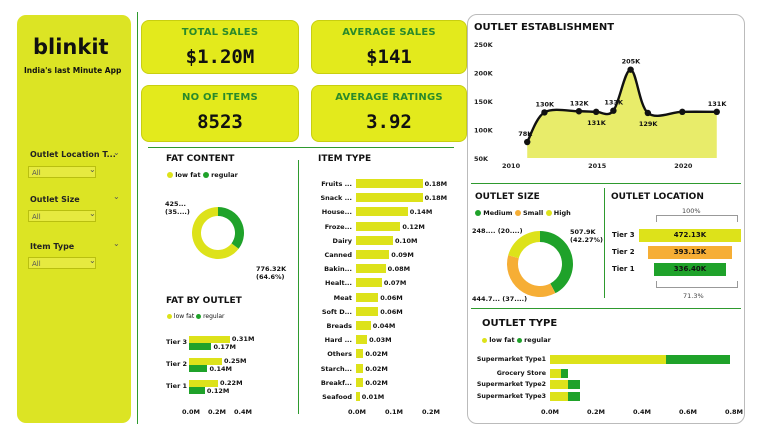  I want to click on item-type-title: ITEM TYPE, so click(345, 159).